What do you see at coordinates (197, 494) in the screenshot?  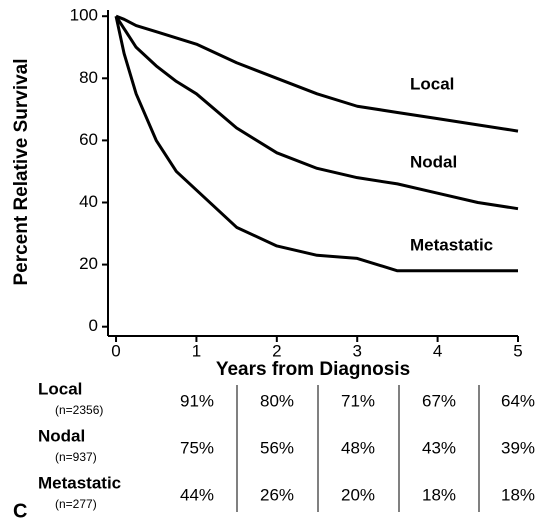 I see `table-cell: 44%` at bounding box center [197, 494].